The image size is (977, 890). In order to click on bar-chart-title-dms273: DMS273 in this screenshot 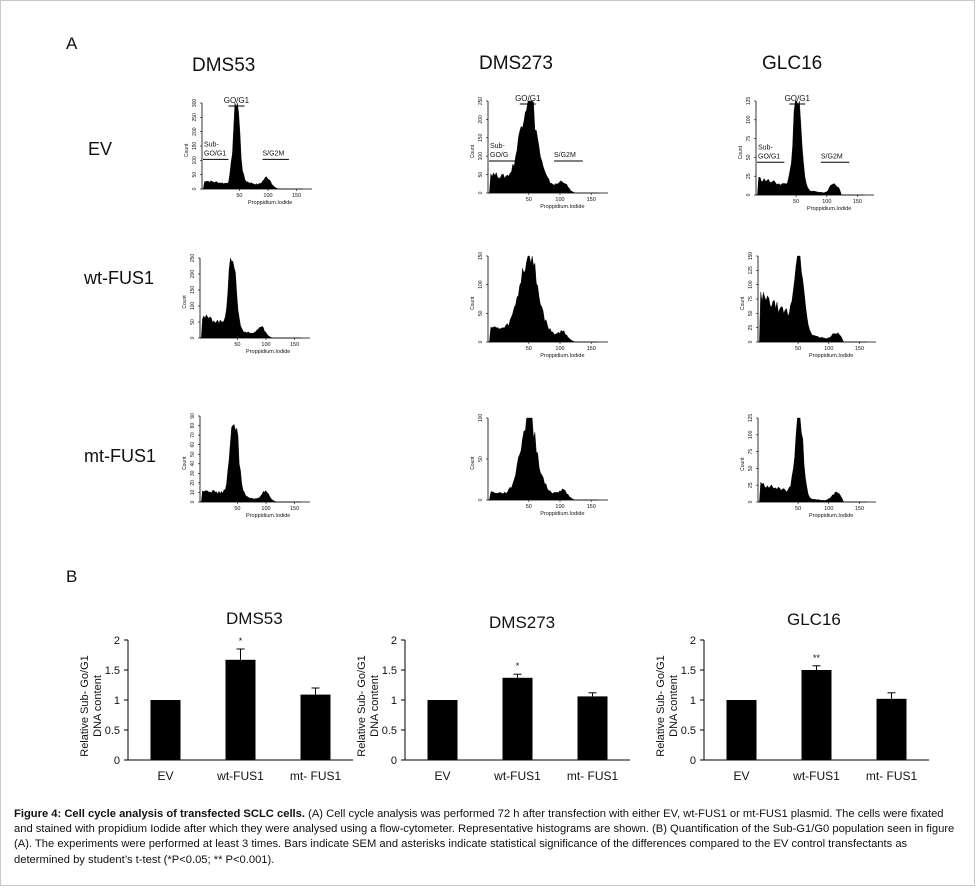, I will do `click(522, 622)`.